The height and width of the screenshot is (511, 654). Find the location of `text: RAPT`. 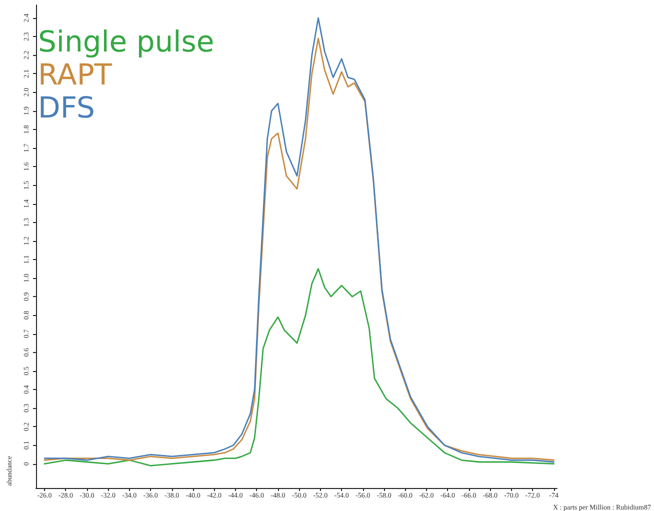

text: RAPT is located at coordinates (75, 75).